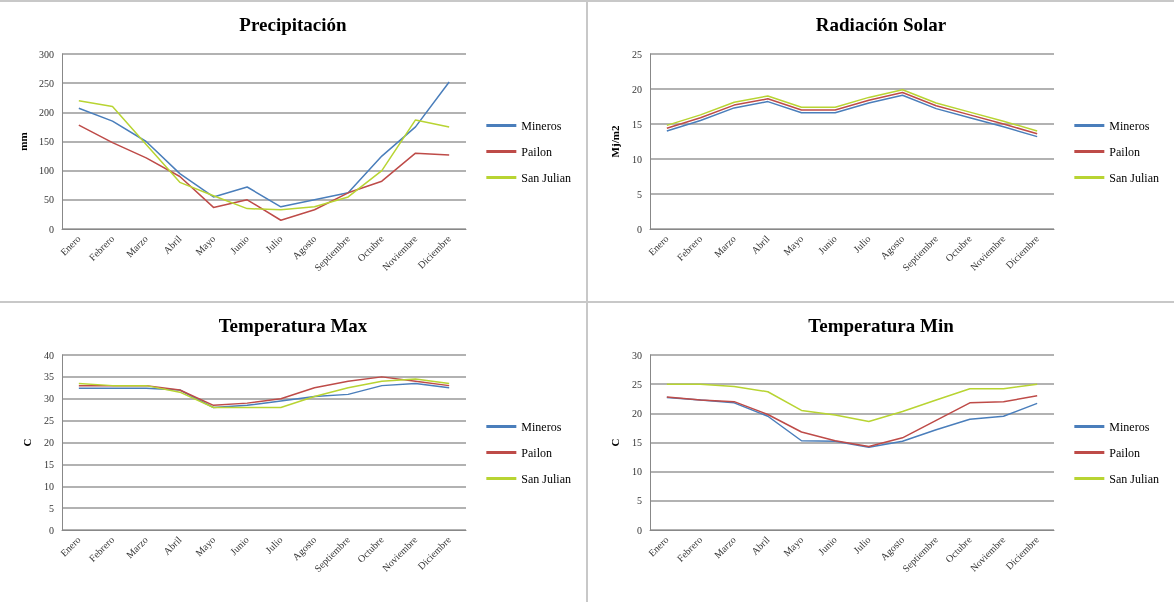 The height and width of the screenshot is (602, 1174). I want to click on y-tick-label: 40, so click(49, 355).